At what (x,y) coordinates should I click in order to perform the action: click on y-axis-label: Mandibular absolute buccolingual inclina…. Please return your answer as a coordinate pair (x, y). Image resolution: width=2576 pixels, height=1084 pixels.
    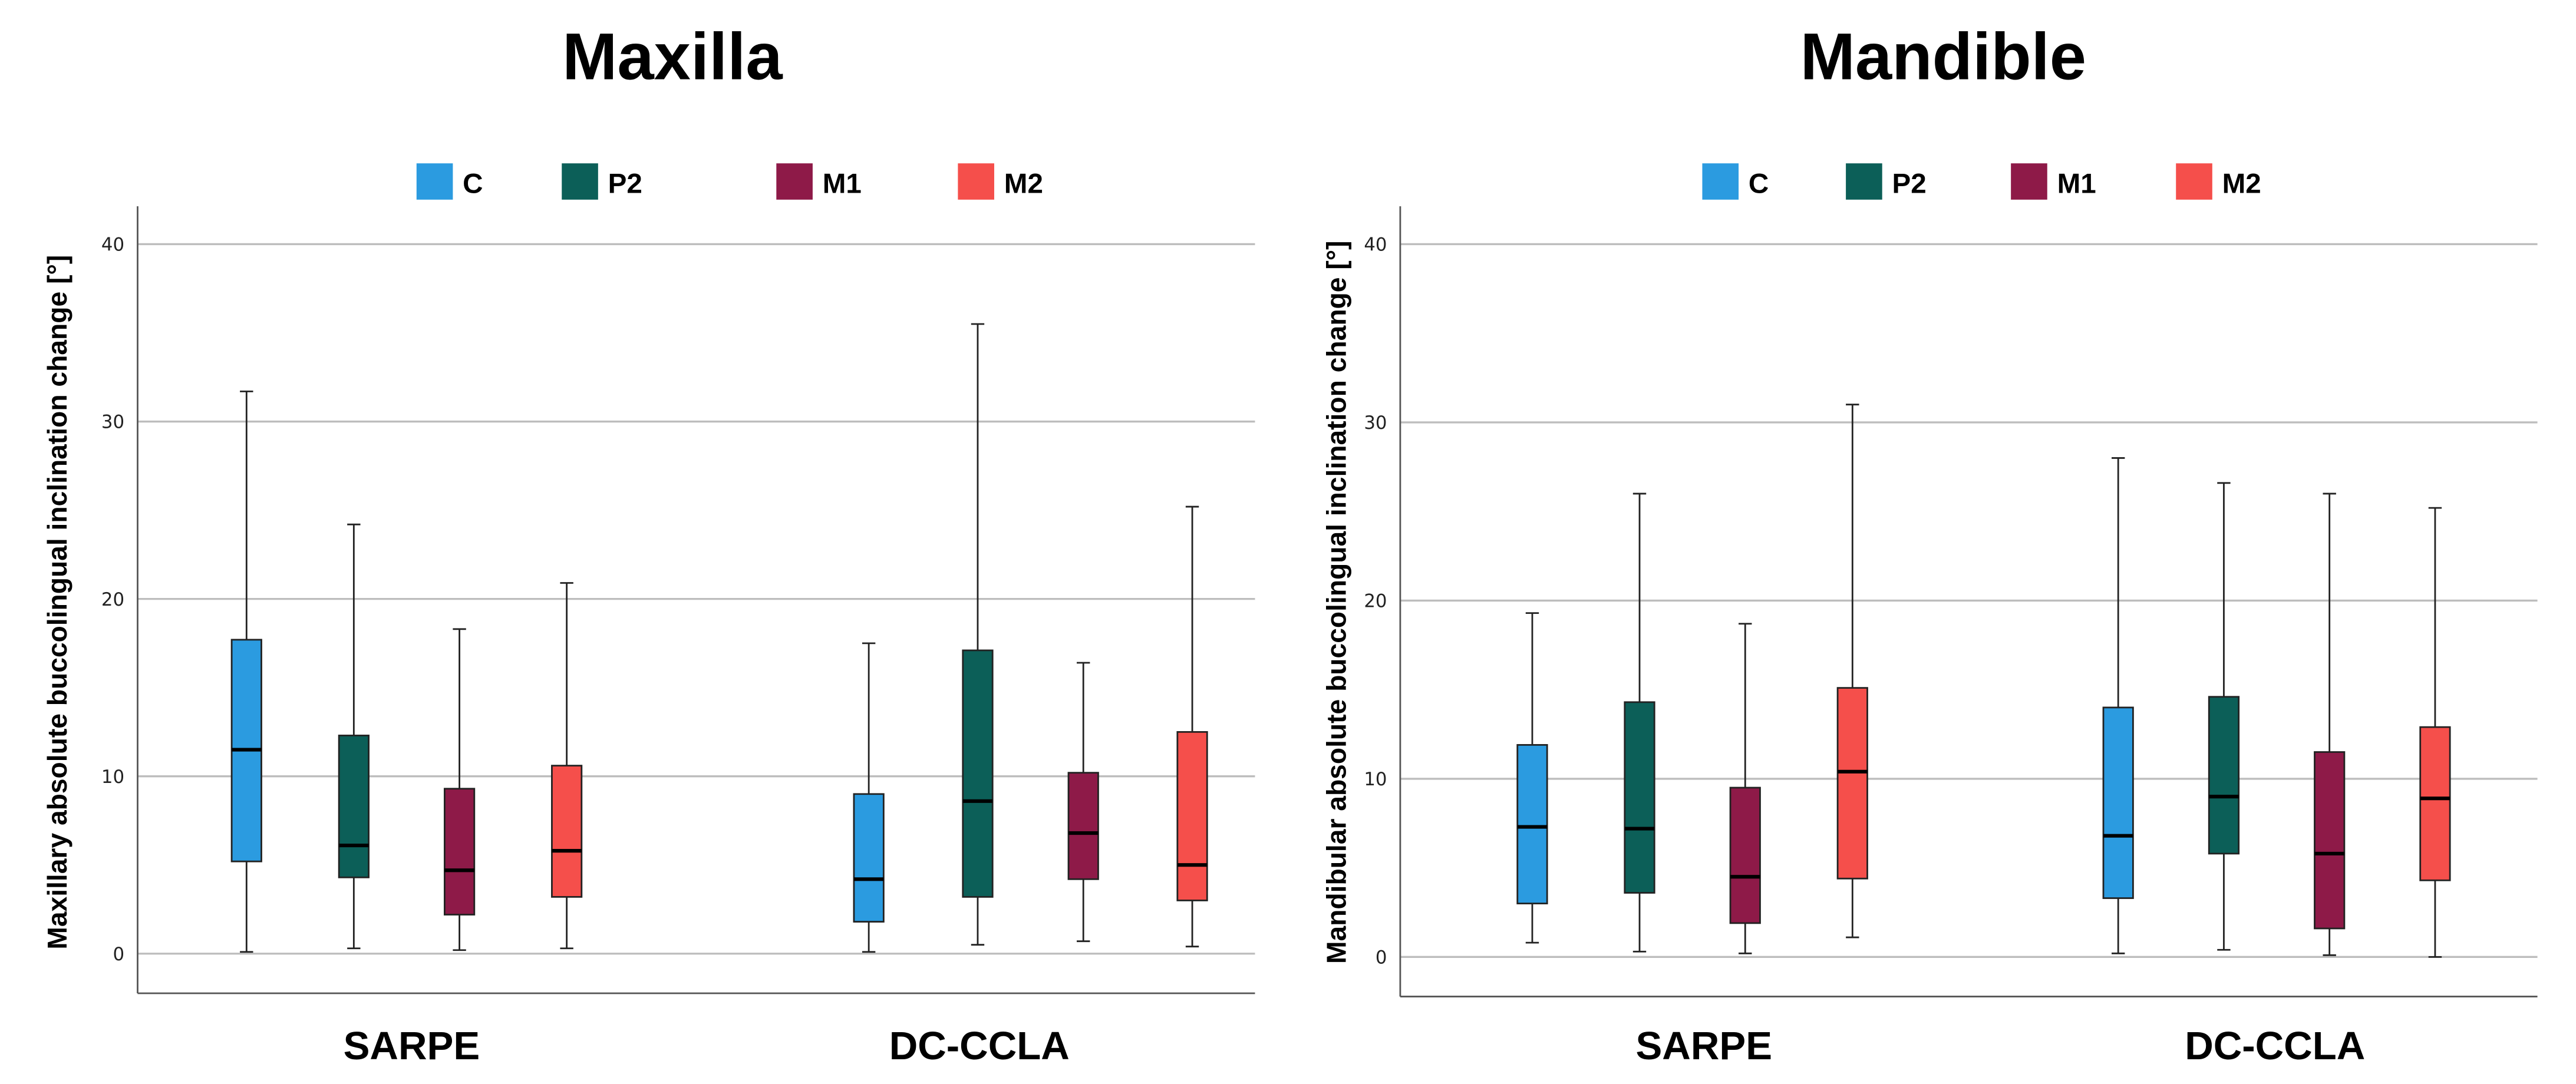
    Looking at the image, I should click on (1337, 602).